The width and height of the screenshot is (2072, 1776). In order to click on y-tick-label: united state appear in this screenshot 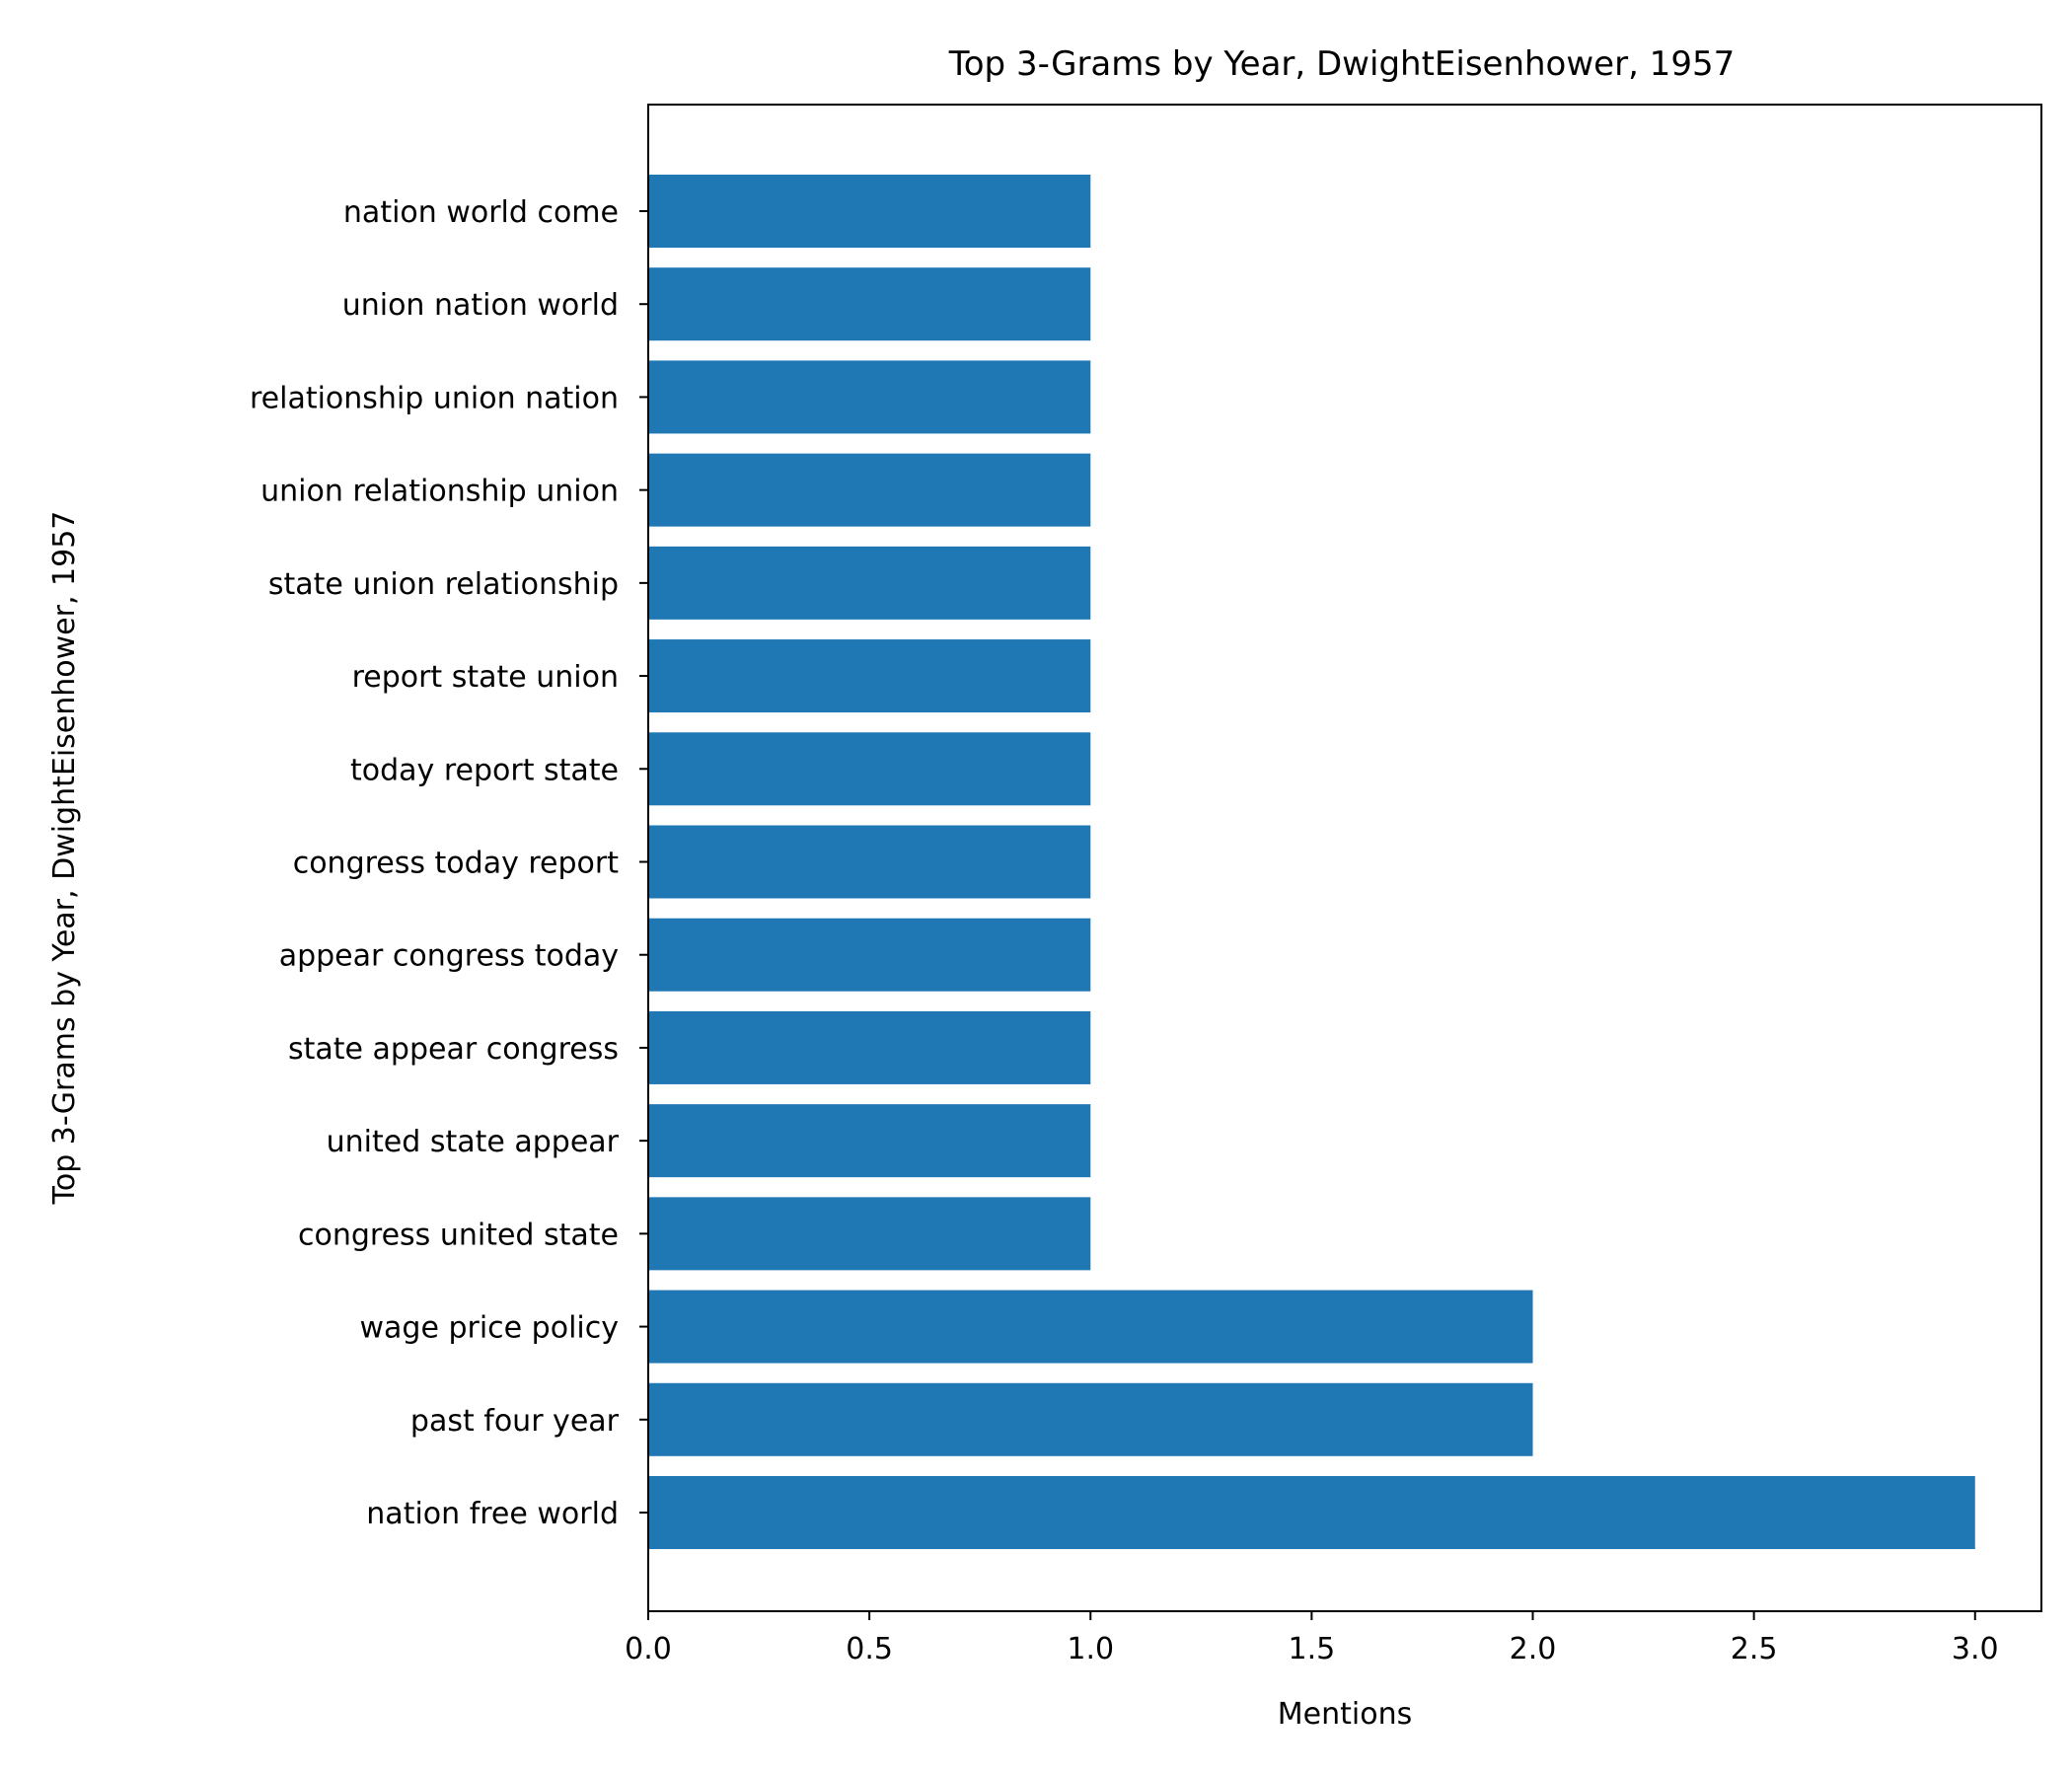, I will do `click(474, 1142)`.